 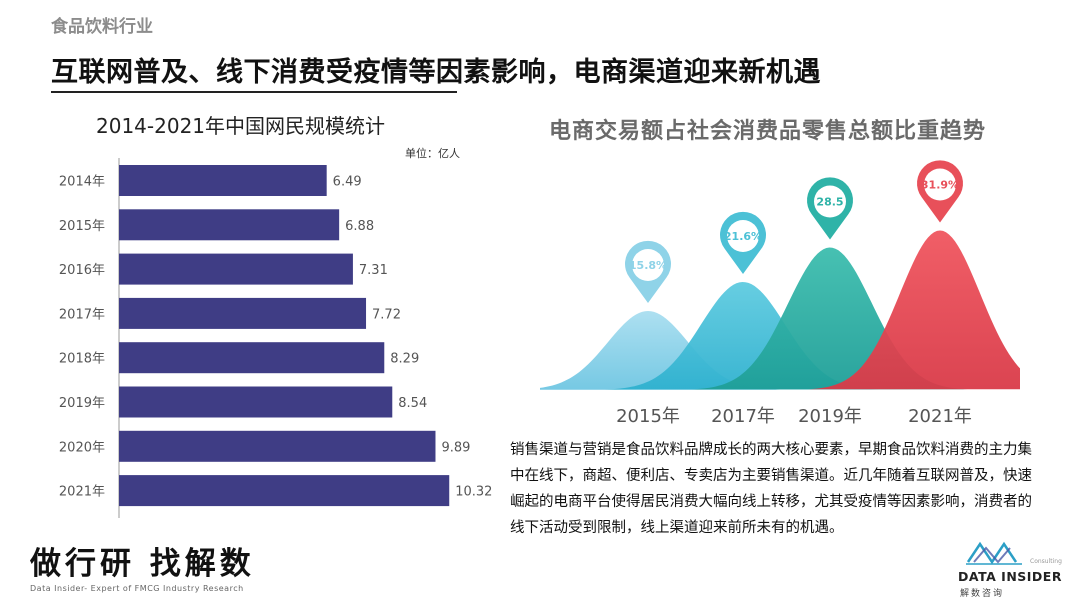 I want to click on bar-value-label: 6.49, so click(x=347, y=182).